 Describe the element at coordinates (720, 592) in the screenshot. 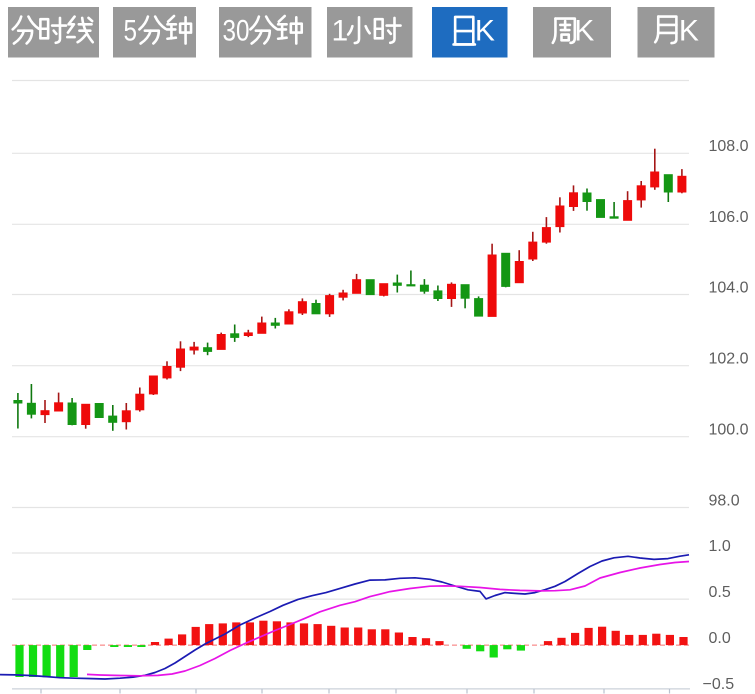

I see `svg-text: 0.5` at that location.